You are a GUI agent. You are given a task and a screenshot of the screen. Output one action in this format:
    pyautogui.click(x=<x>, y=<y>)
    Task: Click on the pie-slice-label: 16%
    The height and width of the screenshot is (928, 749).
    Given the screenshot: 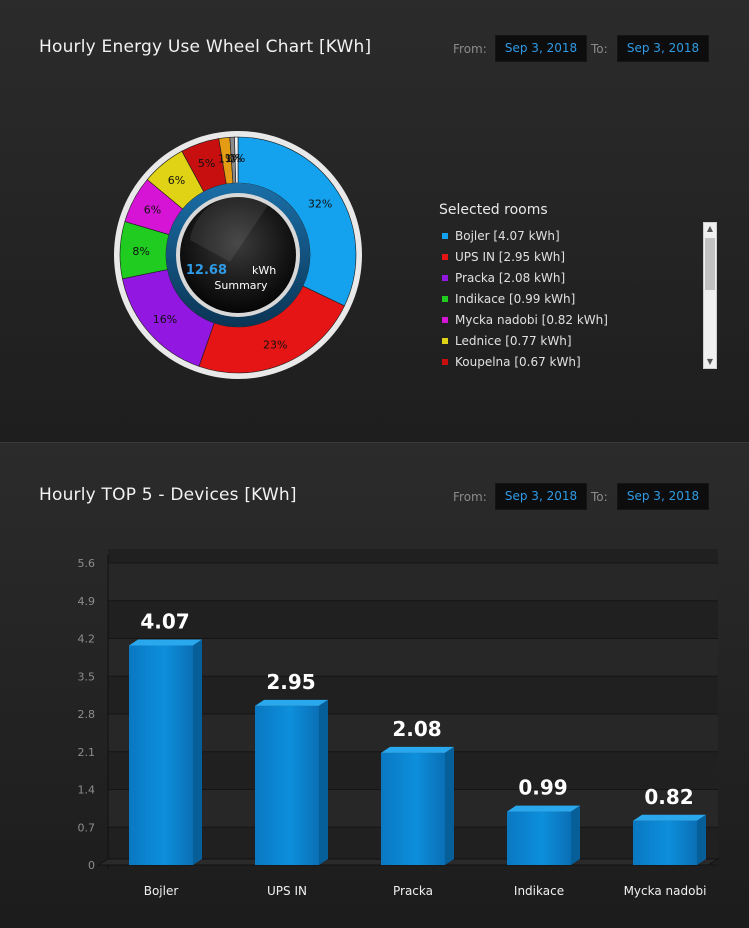 What is the action you would take?
    pyautogui.click(x=165, y=319)
    